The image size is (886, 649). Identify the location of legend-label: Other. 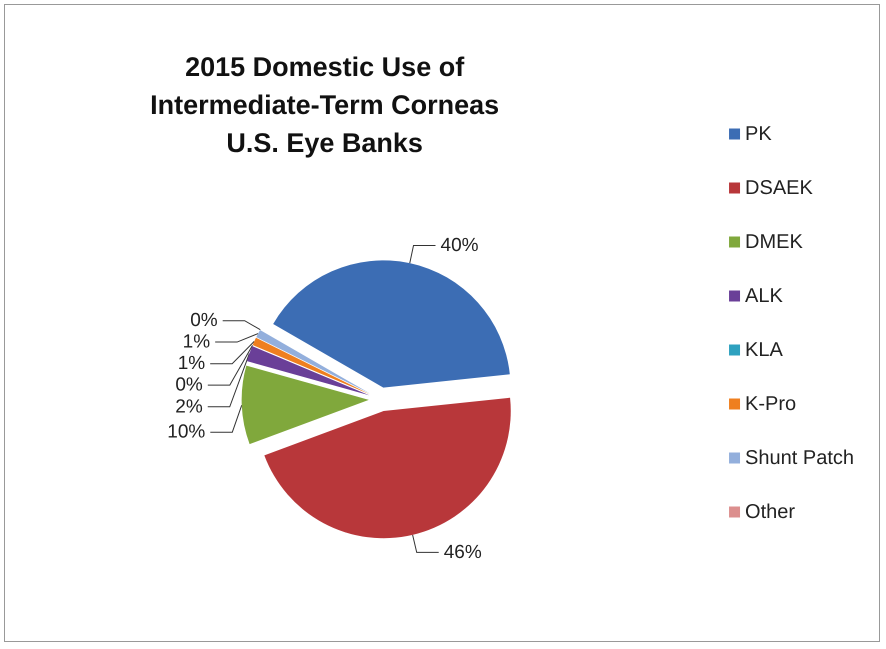
(770, 512).